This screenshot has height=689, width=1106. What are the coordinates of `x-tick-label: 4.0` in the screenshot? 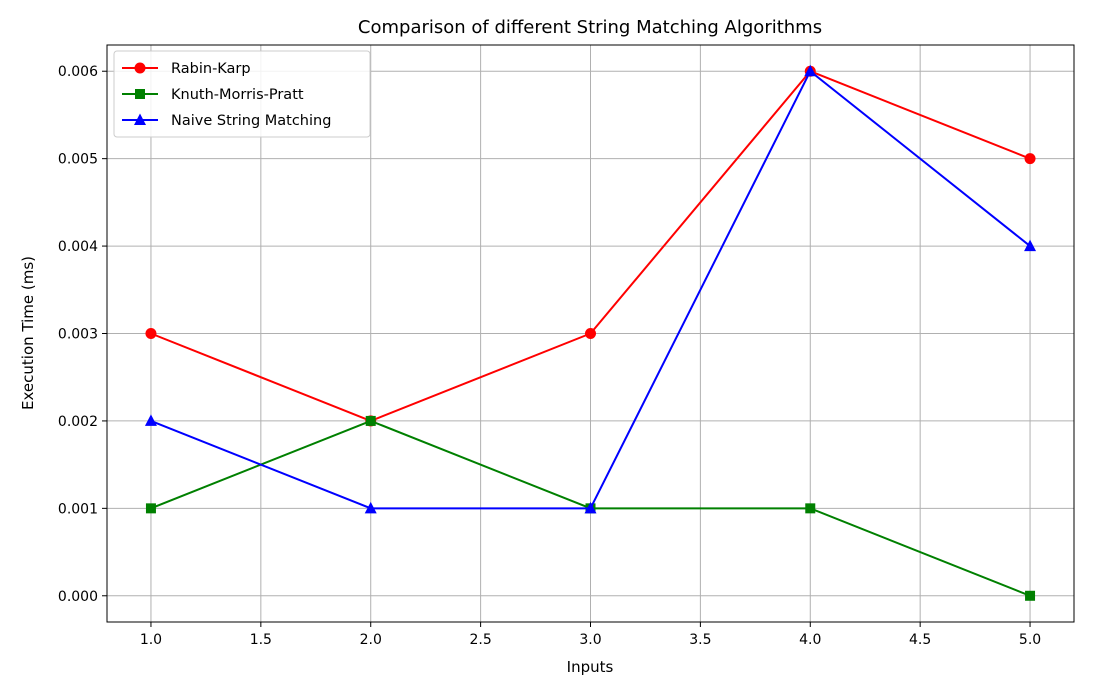 It's located at (810, 640).